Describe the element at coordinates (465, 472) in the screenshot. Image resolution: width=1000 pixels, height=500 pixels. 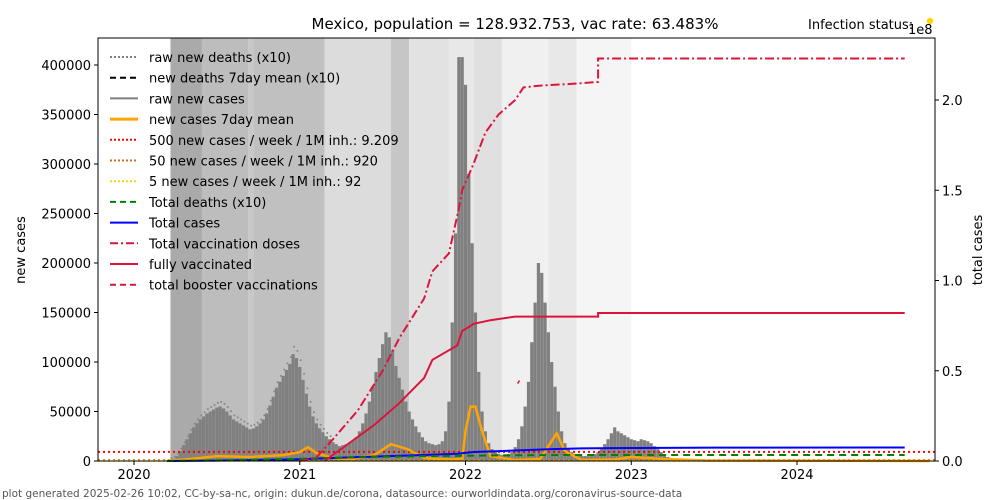
I see `x-axis-ticks: 2020 2021 2022 2023 2024` at that location.